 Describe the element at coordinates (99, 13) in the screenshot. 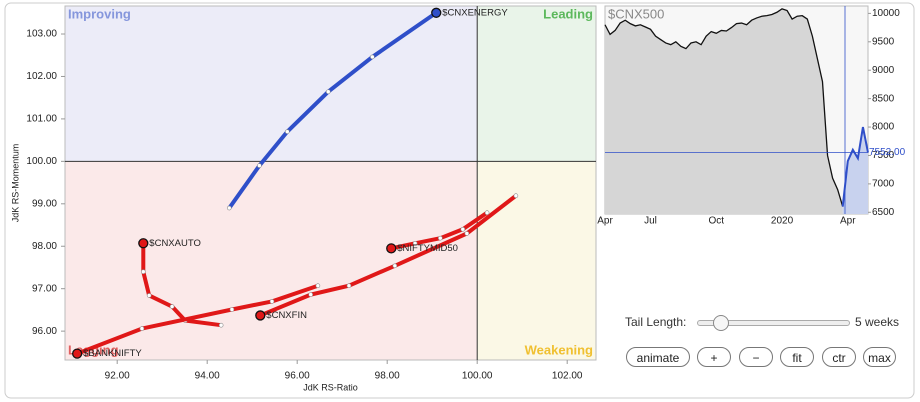

I see `quadrant-label: Improving` at that location.